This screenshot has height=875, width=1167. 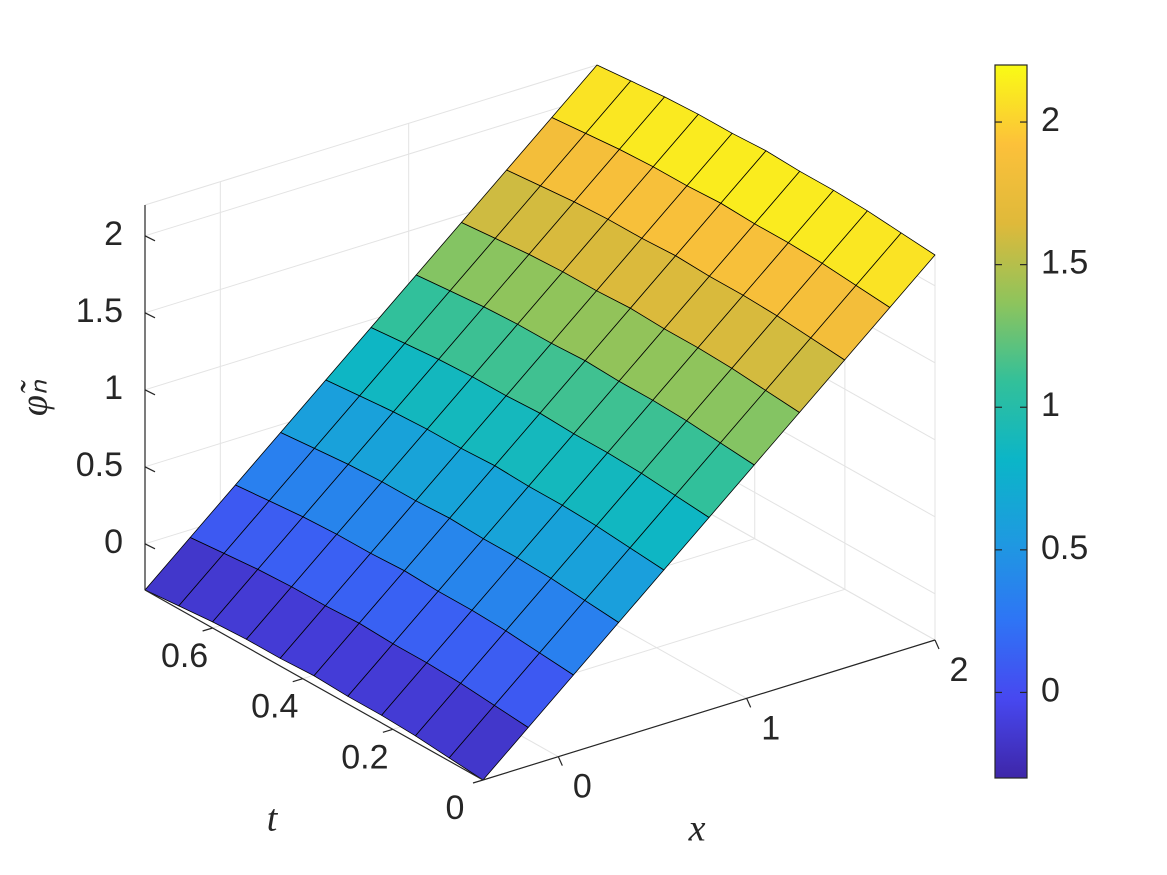 I want to click on z-tick-label: 0, so click(x=113, y=542).